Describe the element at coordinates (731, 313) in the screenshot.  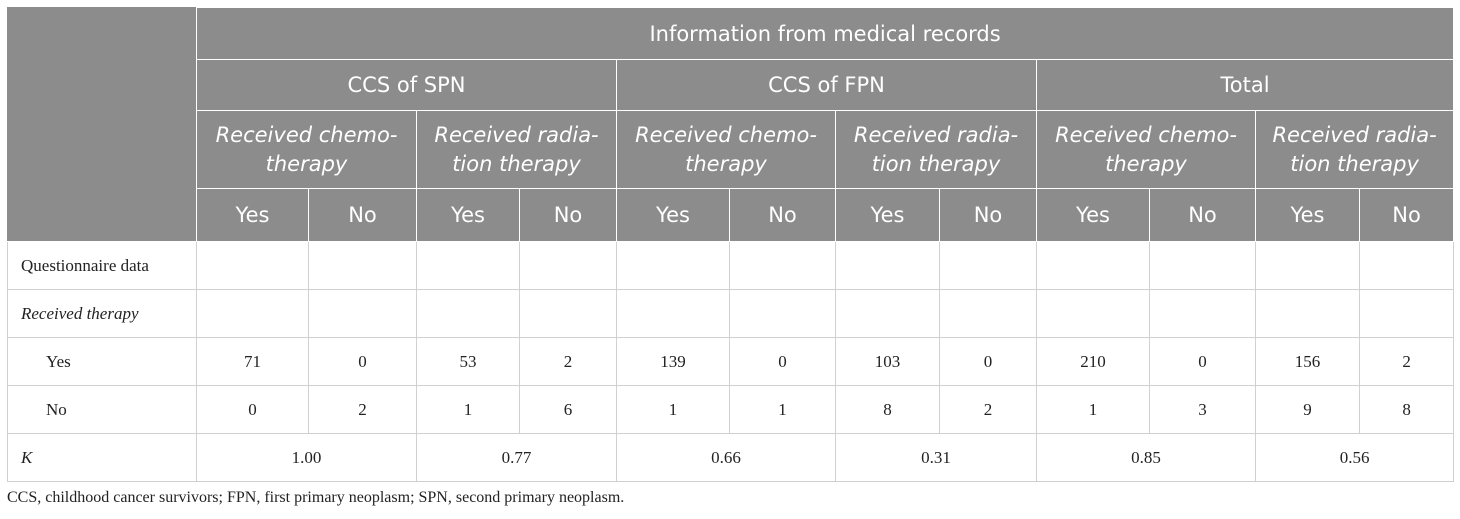
I see `table-row: Received therapy` at that location.